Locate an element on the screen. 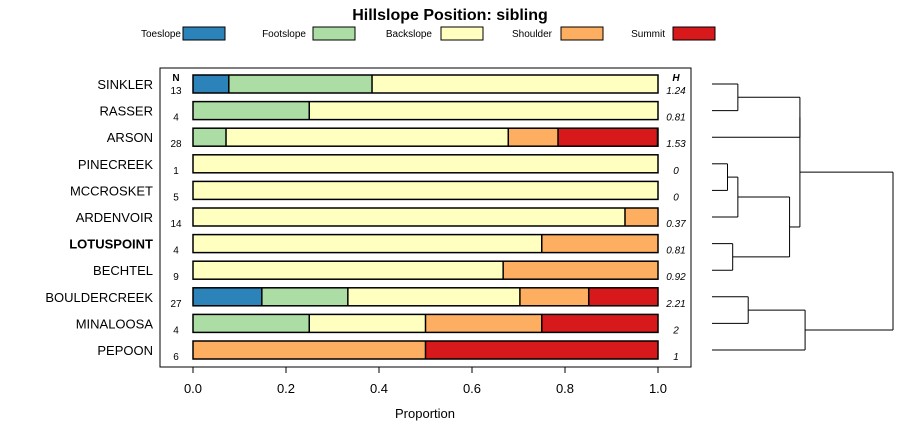 This screenshot has height=440, width=900. bar-ardenvoir-backslope is located at coordinates (409, 217).